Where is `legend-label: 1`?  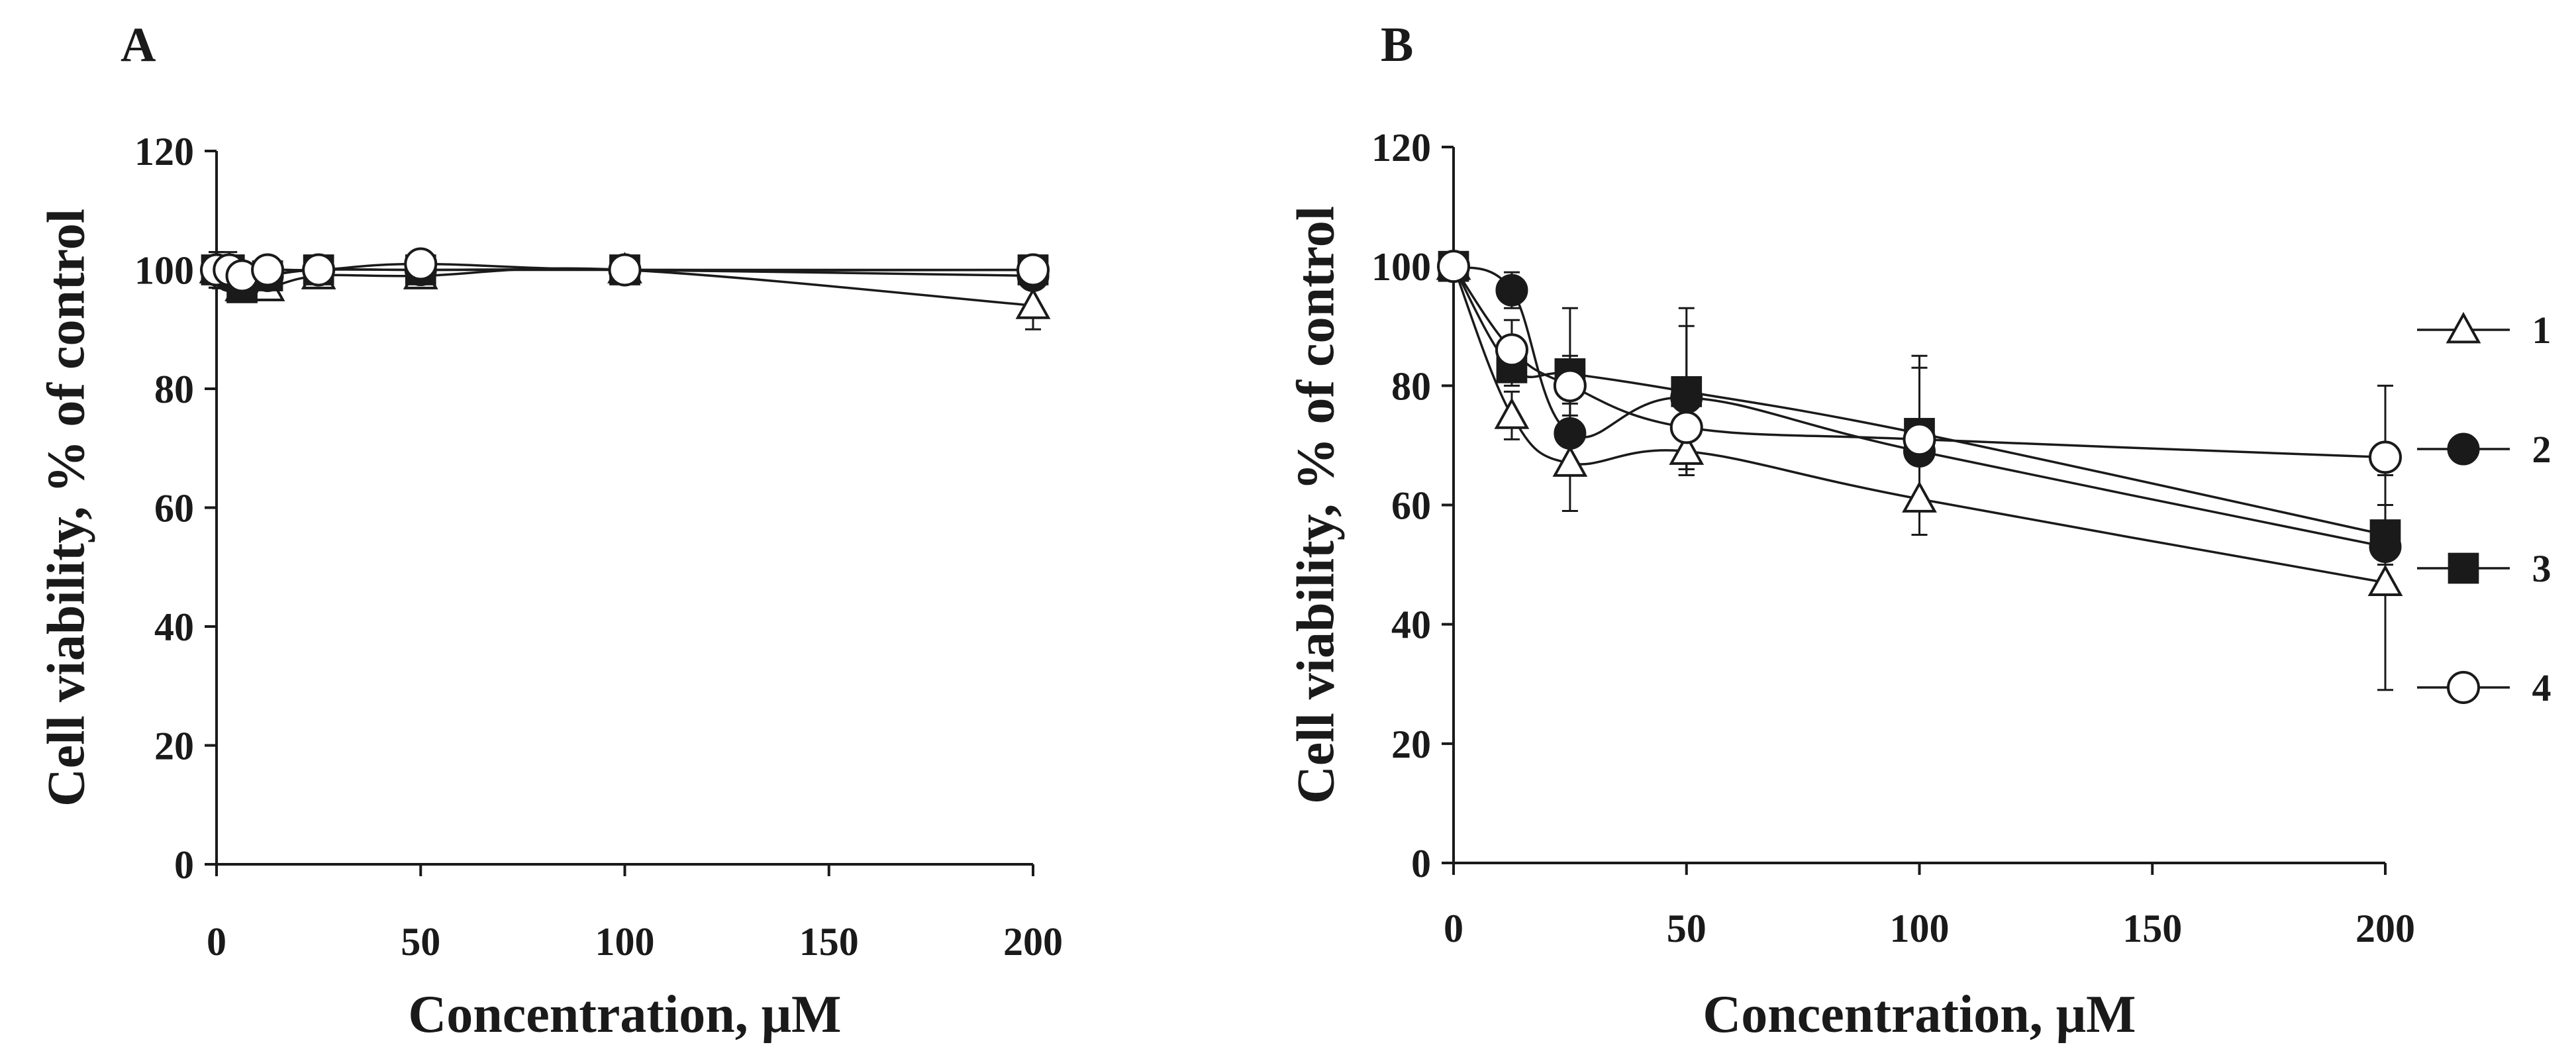
legend-label: 1 is located at coordinates (2541, 330).